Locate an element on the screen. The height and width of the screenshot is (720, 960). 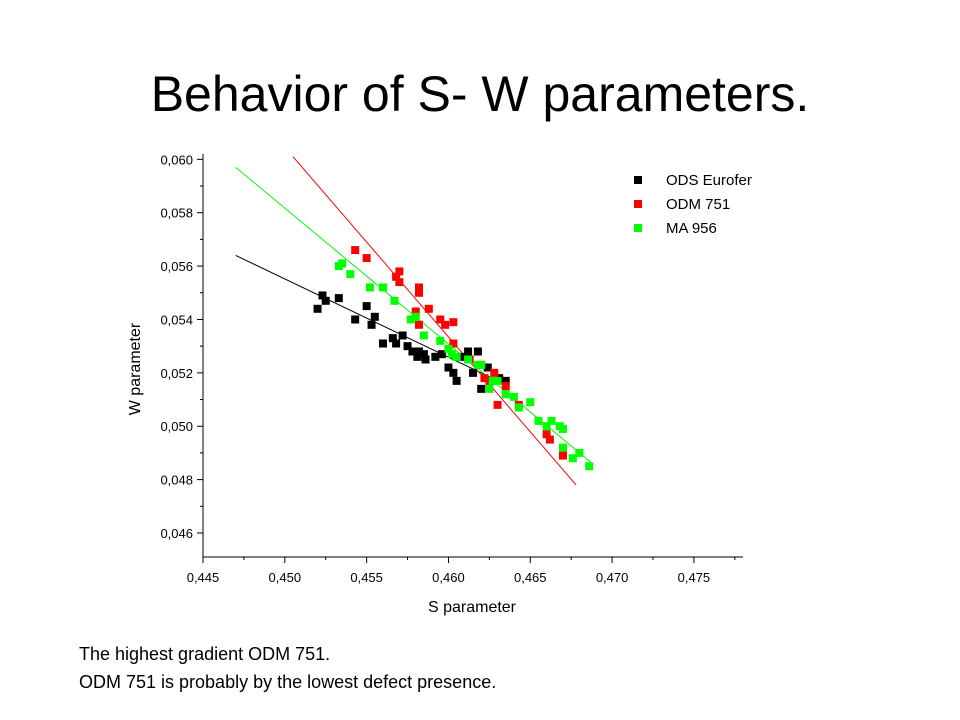
y-tick-label: 0,052 is located at coordinates (176, 373).